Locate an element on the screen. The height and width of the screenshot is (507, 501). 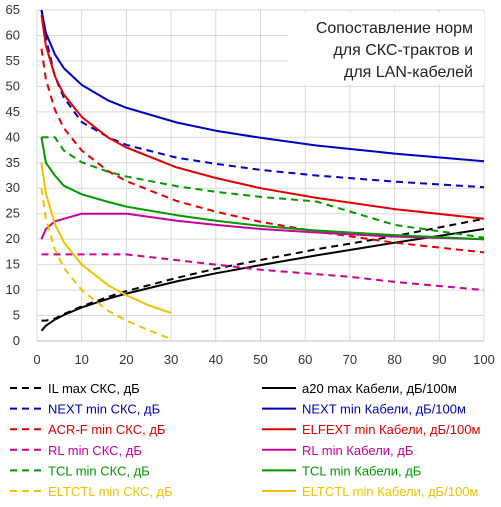
title-line-2: для СКС-трактов и is located at coordinates (403, 50).